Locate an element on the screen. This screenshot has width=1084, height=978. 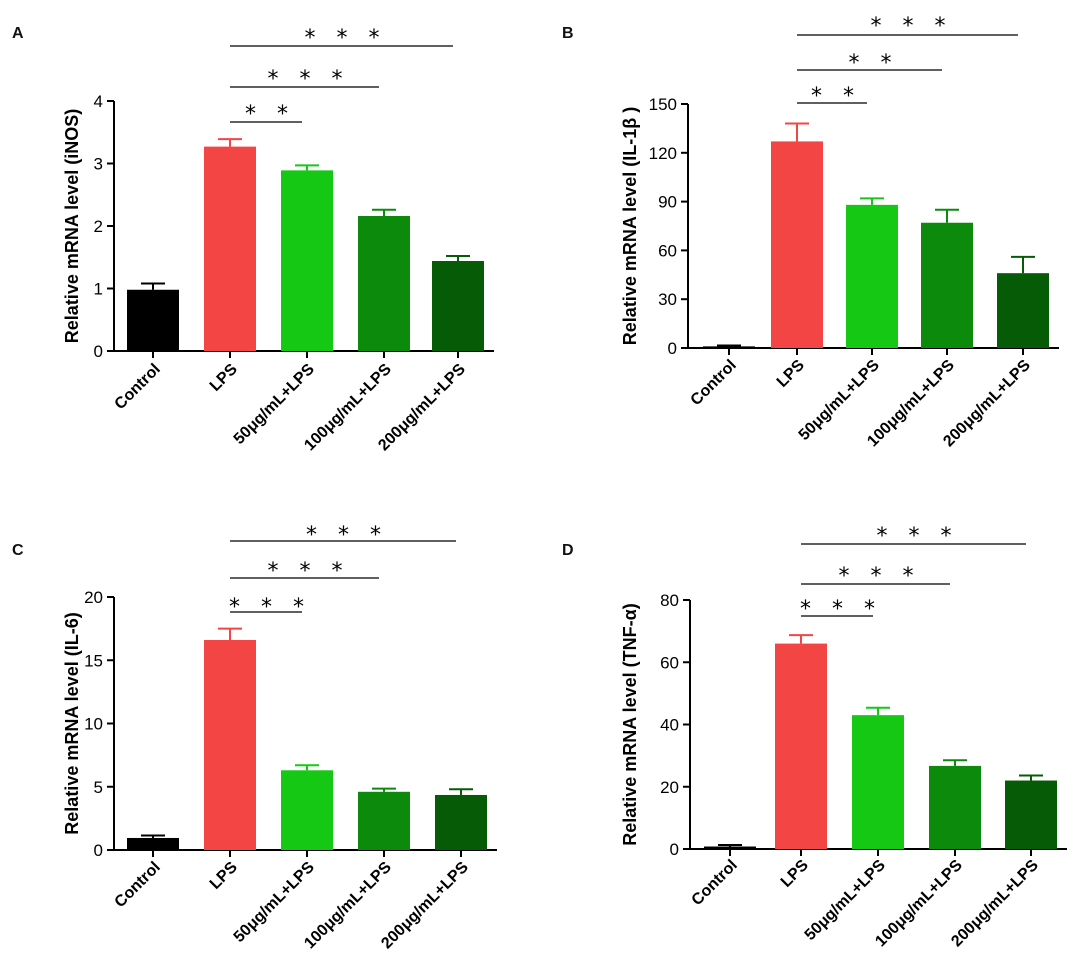
y-tick-label: 30 is located at coordinates (667, 299).